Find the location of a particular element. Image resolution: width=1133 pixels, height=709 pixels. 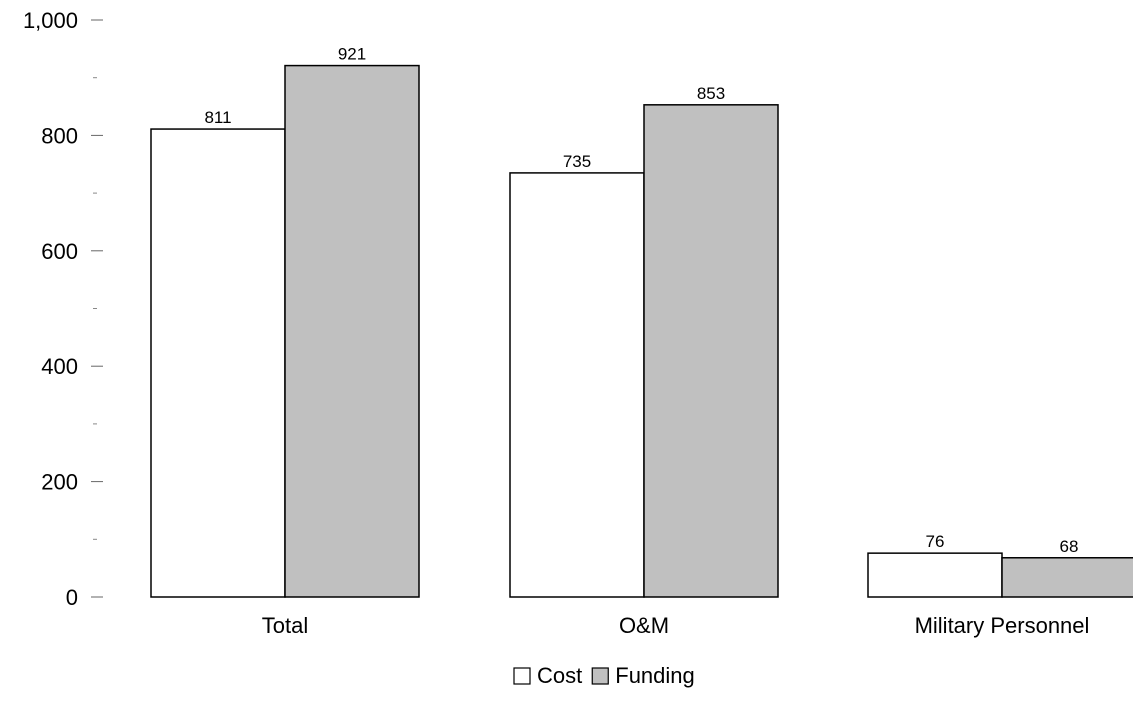

x-axis: Total O&M Military Personnel is located at coordinates (676, 625).